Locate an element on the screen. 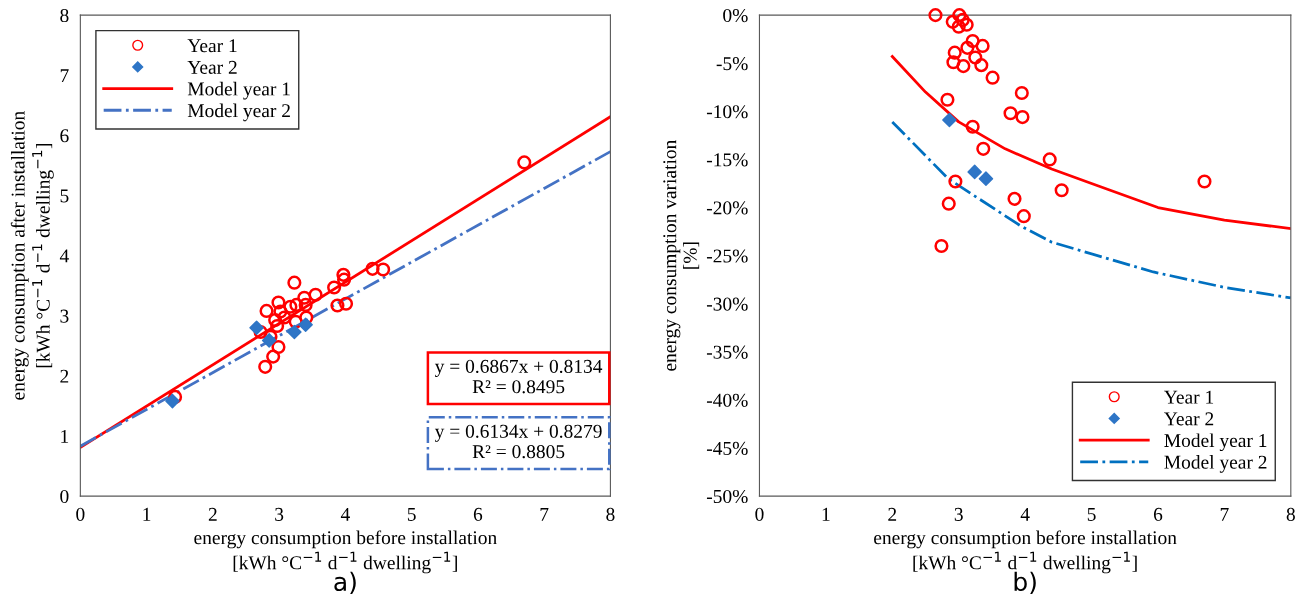 This screenshot has width=1296, height=605. y-axis-title: energy consumption after installation [kWh °C$^{−1}$ d$^{−1}$ dwelling$^{−1}$] is located at coordinates (32, 255).